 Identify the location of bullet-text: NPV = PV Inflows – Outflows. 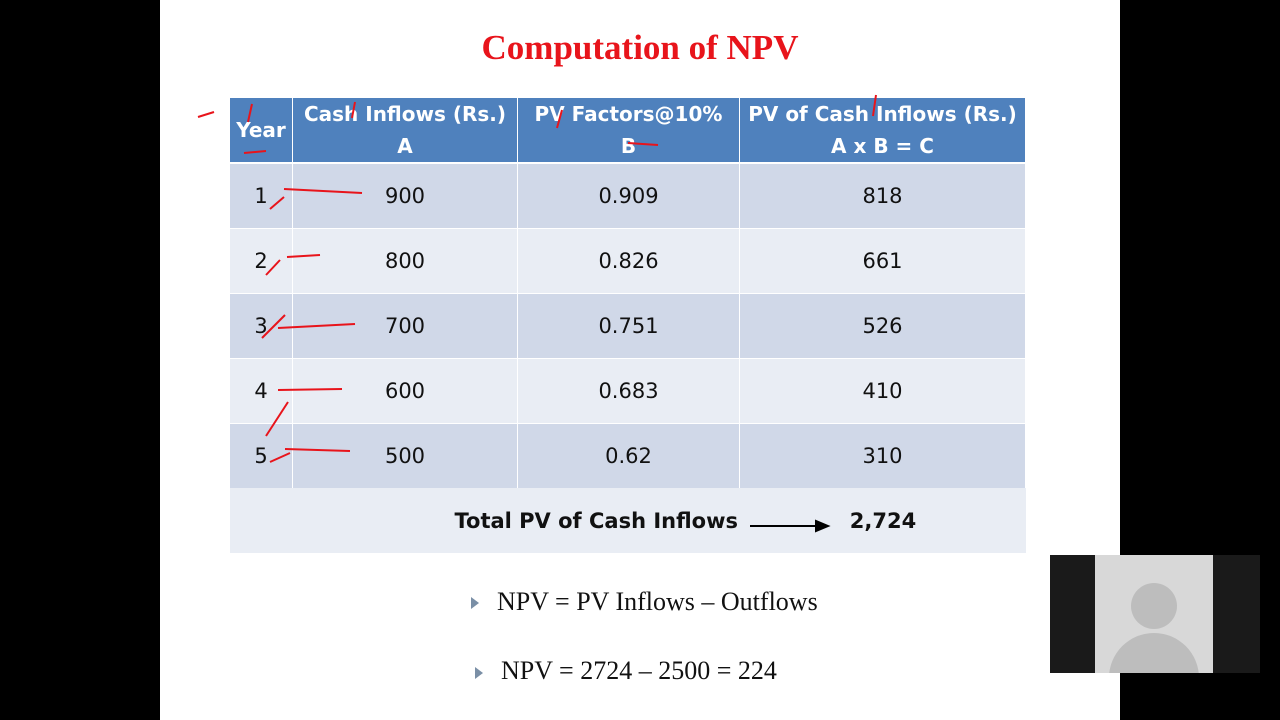
(657, 601).